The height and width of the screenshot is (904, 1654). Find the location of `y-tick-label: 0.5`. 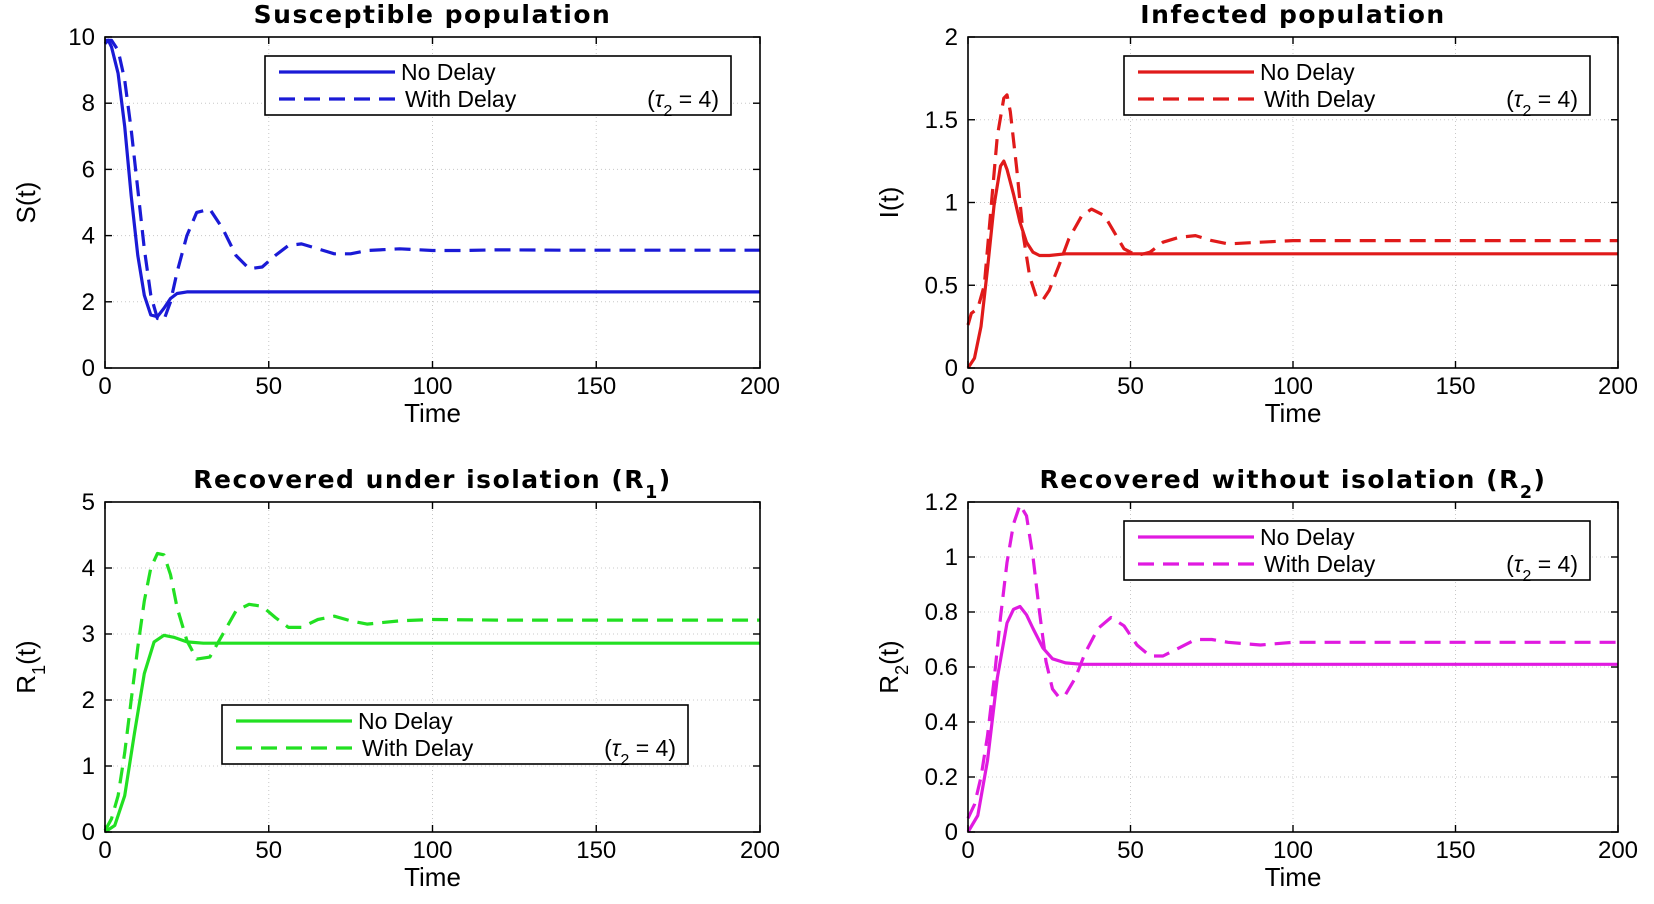

y-tick-label: 0.5 is located at coordinates (941, 285).